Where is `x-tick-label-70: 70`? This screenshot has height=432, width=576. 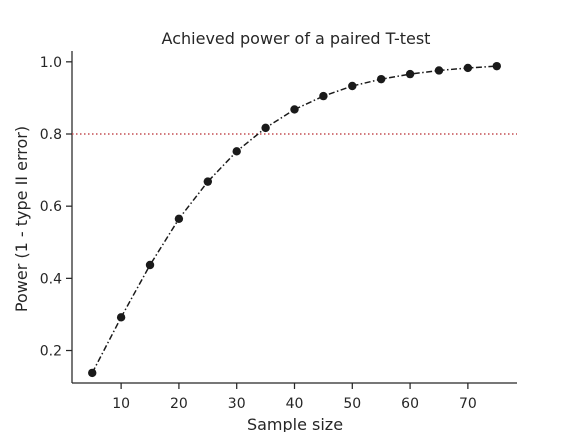 x-tick-label-70: 70 is located at coordinates (468, 404).